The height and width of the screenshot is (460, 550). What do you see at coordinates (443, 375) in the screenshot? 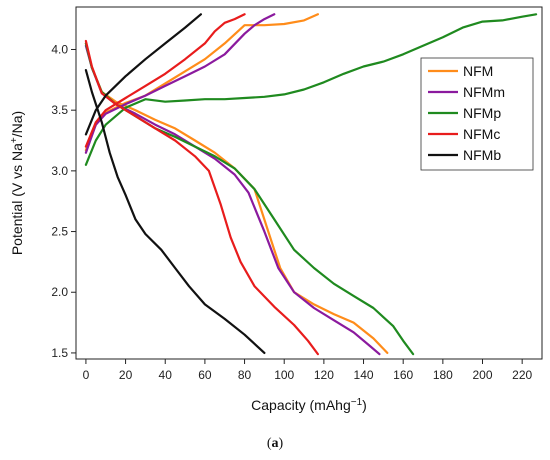
I see `x-tick-label: 180` at bounding box center [443, 375].